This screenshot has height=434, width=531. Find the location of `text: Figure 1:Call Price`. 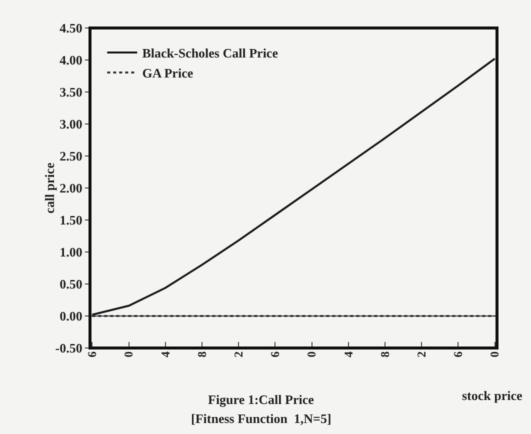

text: Figure 1:Call Price is located at coordinates (261, 399).